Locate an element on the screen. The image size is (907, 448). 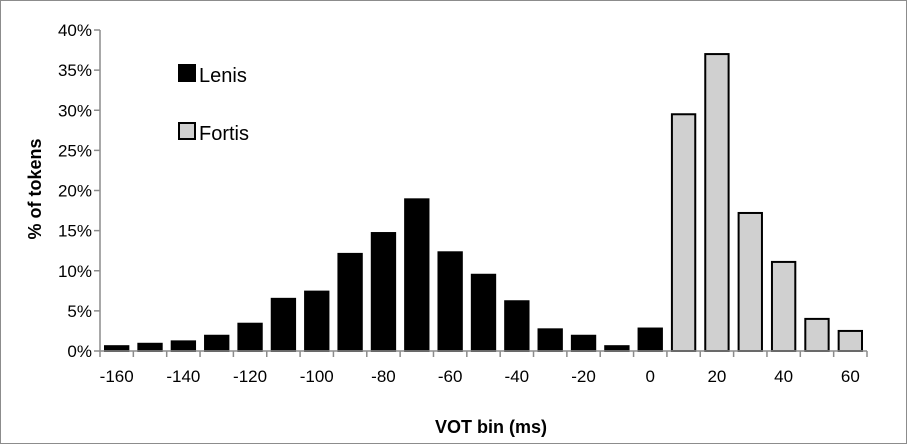
legend-label-lenis: Lenis is located at coordinates (223, 76).